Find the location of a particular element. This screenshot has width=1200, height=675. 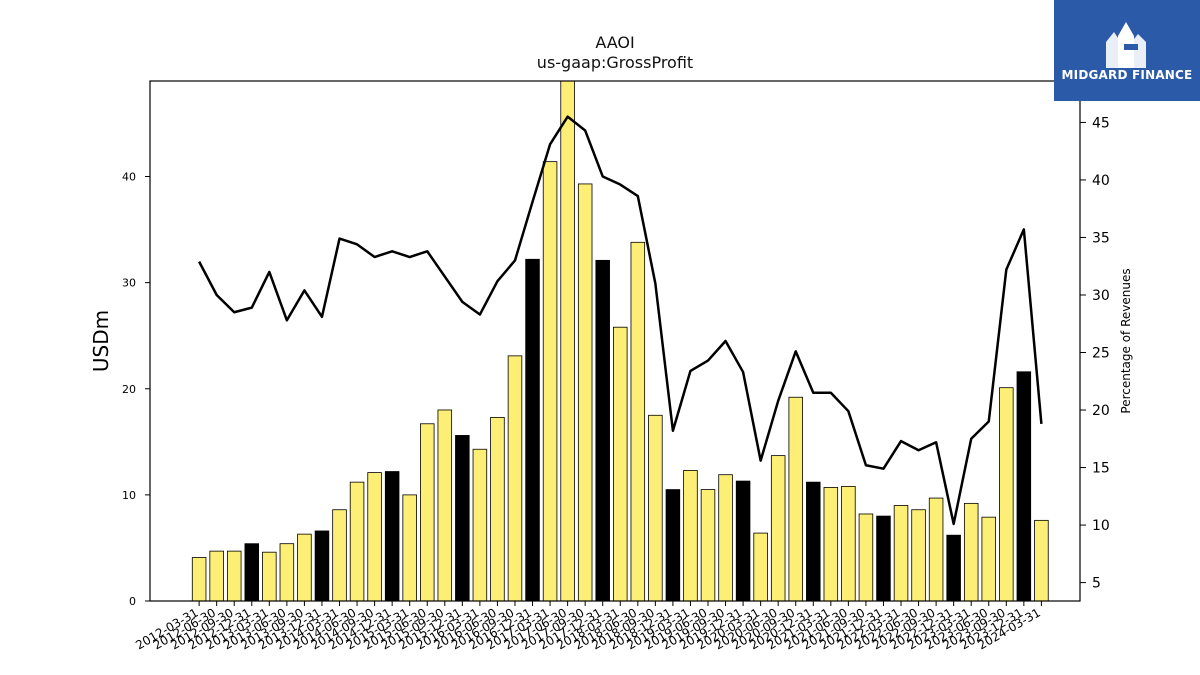

brand-logo: MIDGARD FINANCE is located at coordinates (1127, 50).